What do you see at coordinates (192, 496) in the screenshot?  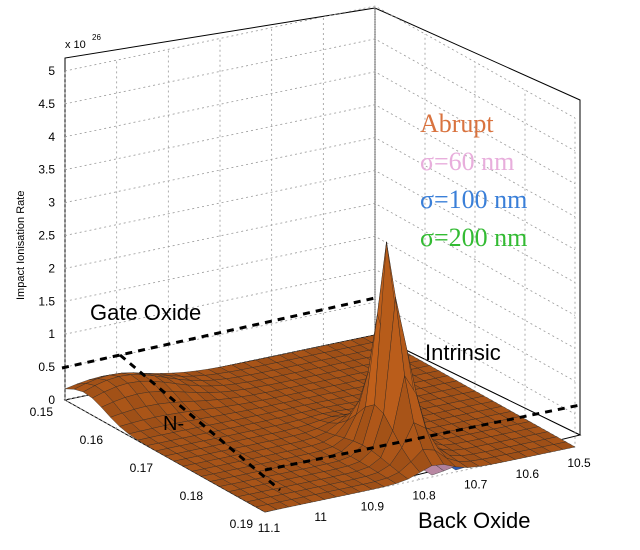 I see `x-tick-label: 0.18` at bounding box center [192, 496].